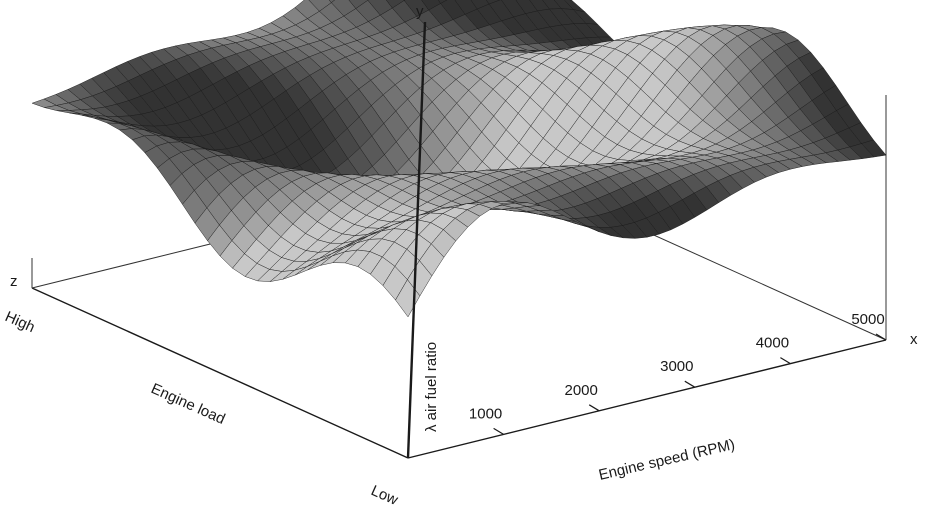  I want to click on z-tick-label-high: High, so click(19, 322).